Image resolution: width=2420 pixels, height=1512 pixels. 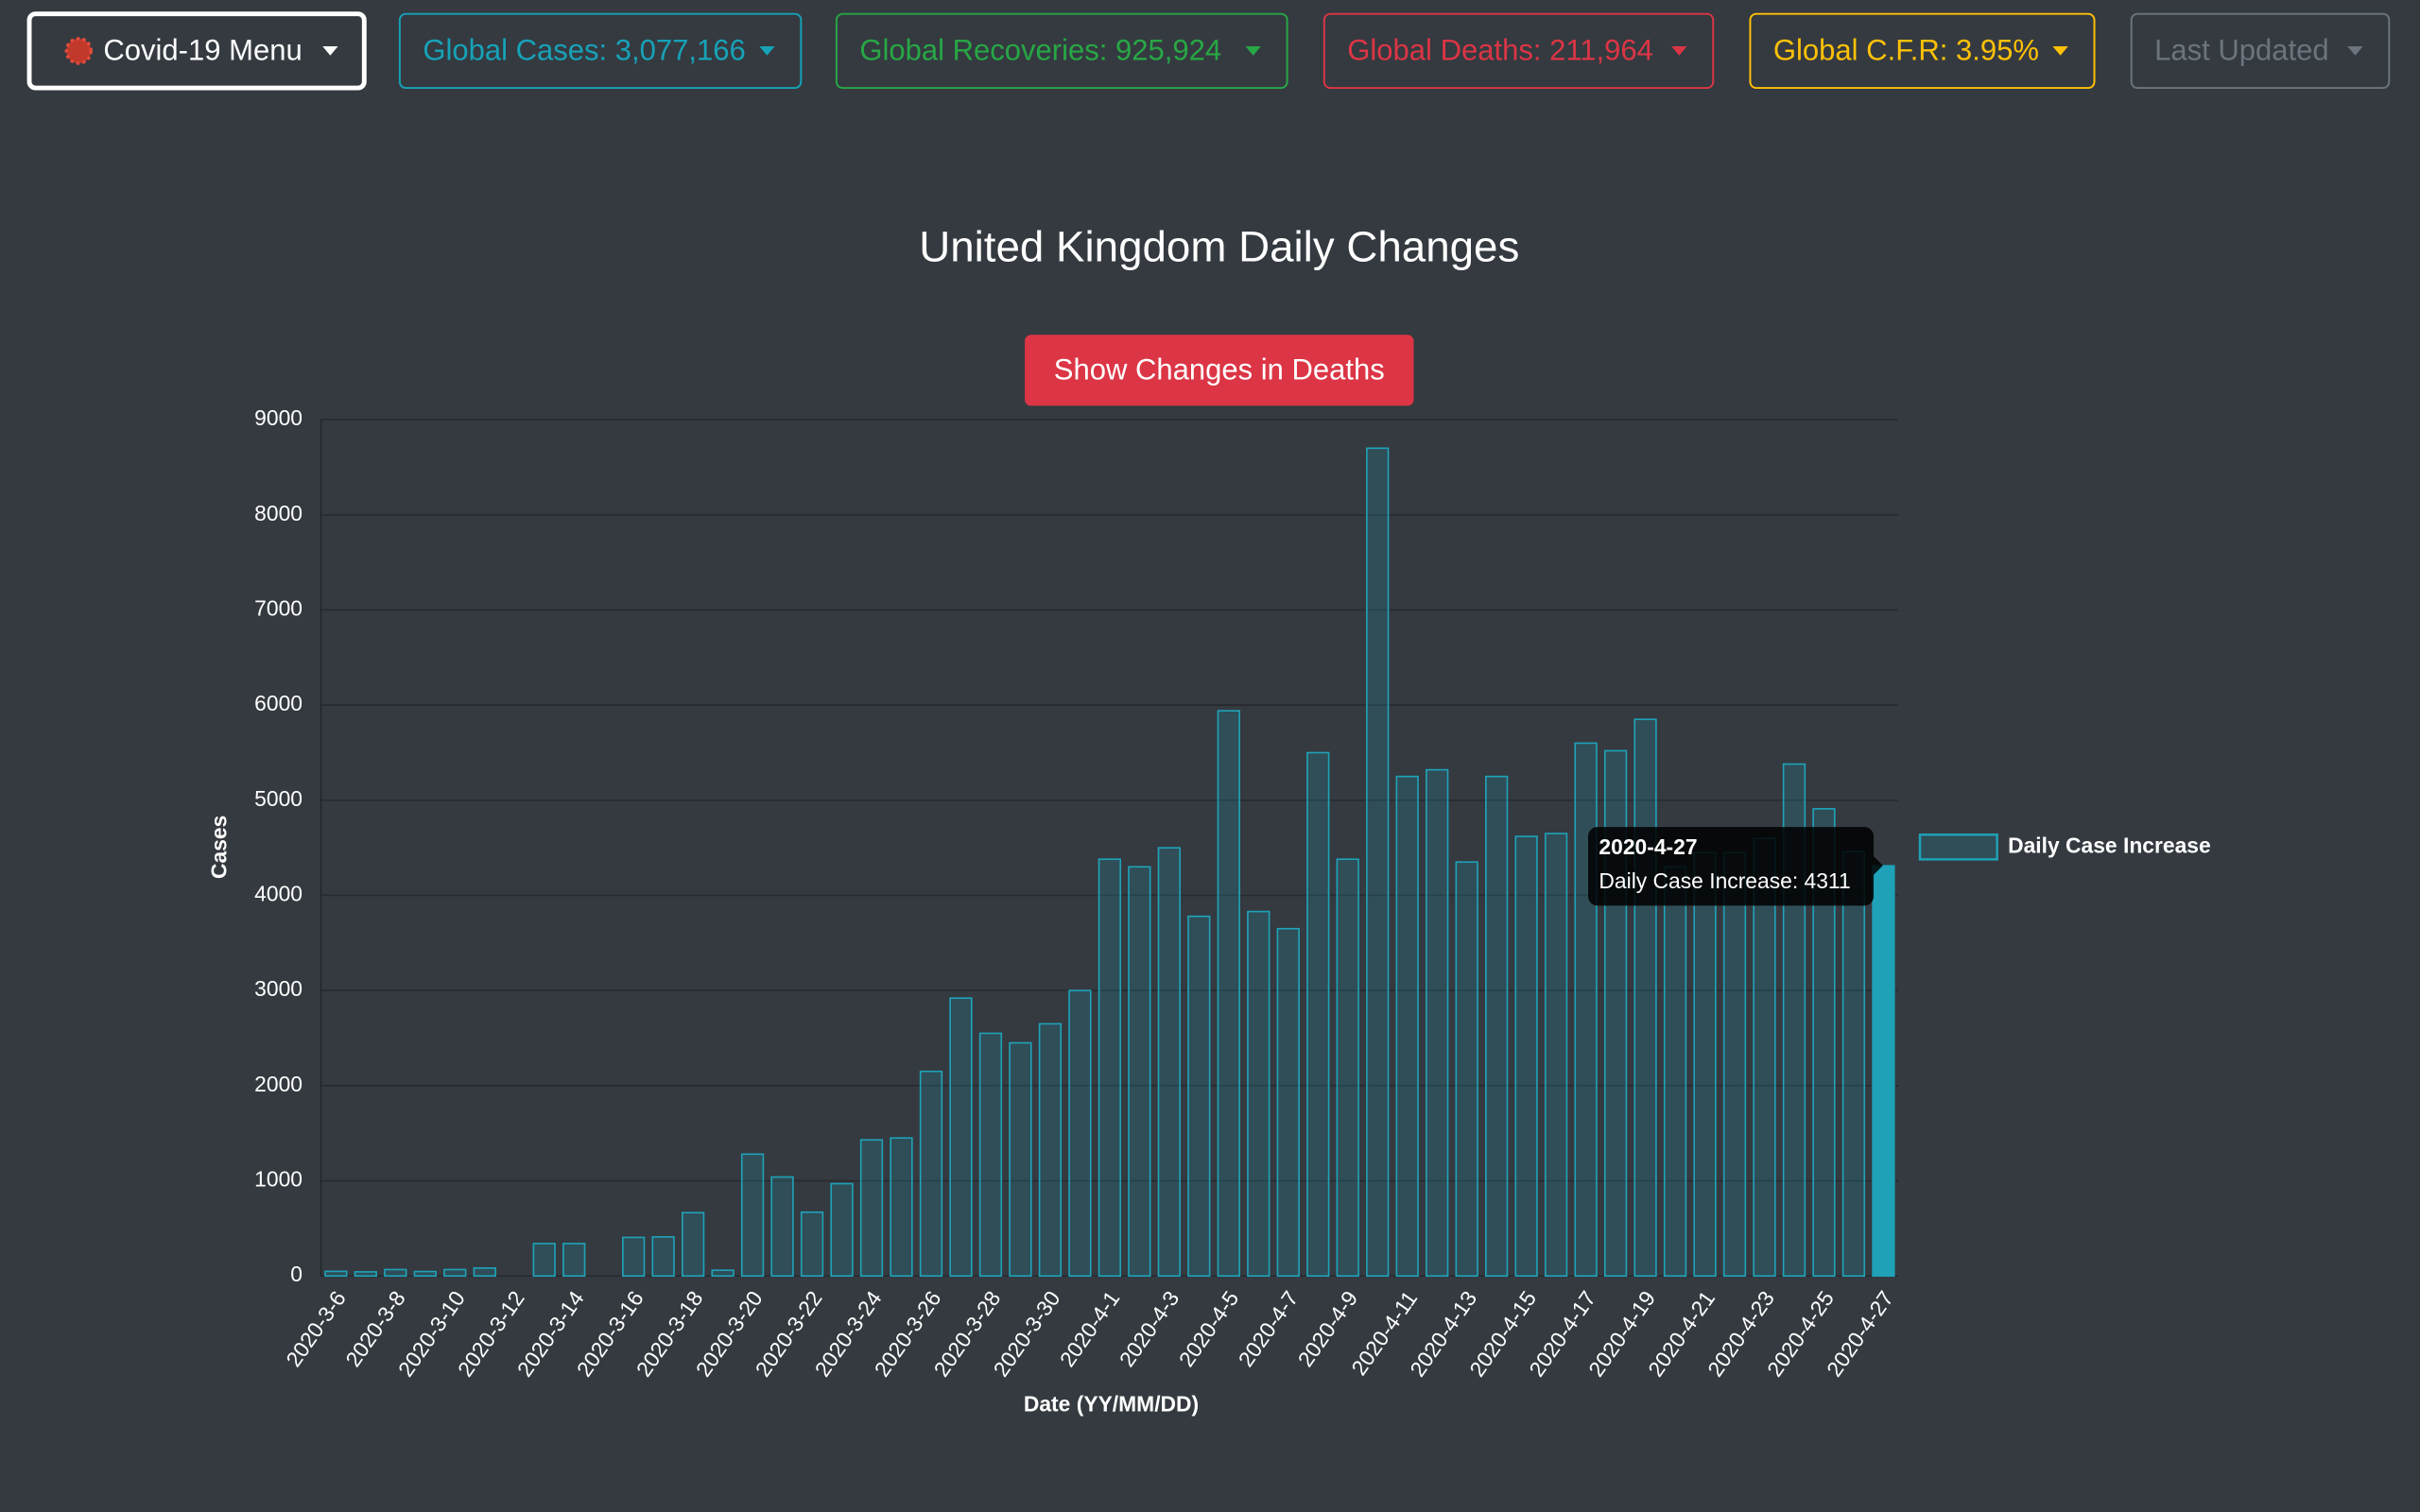 I want to click on menu-button-label: Global Cases: 3,077,166, so click(x=584, y=50).